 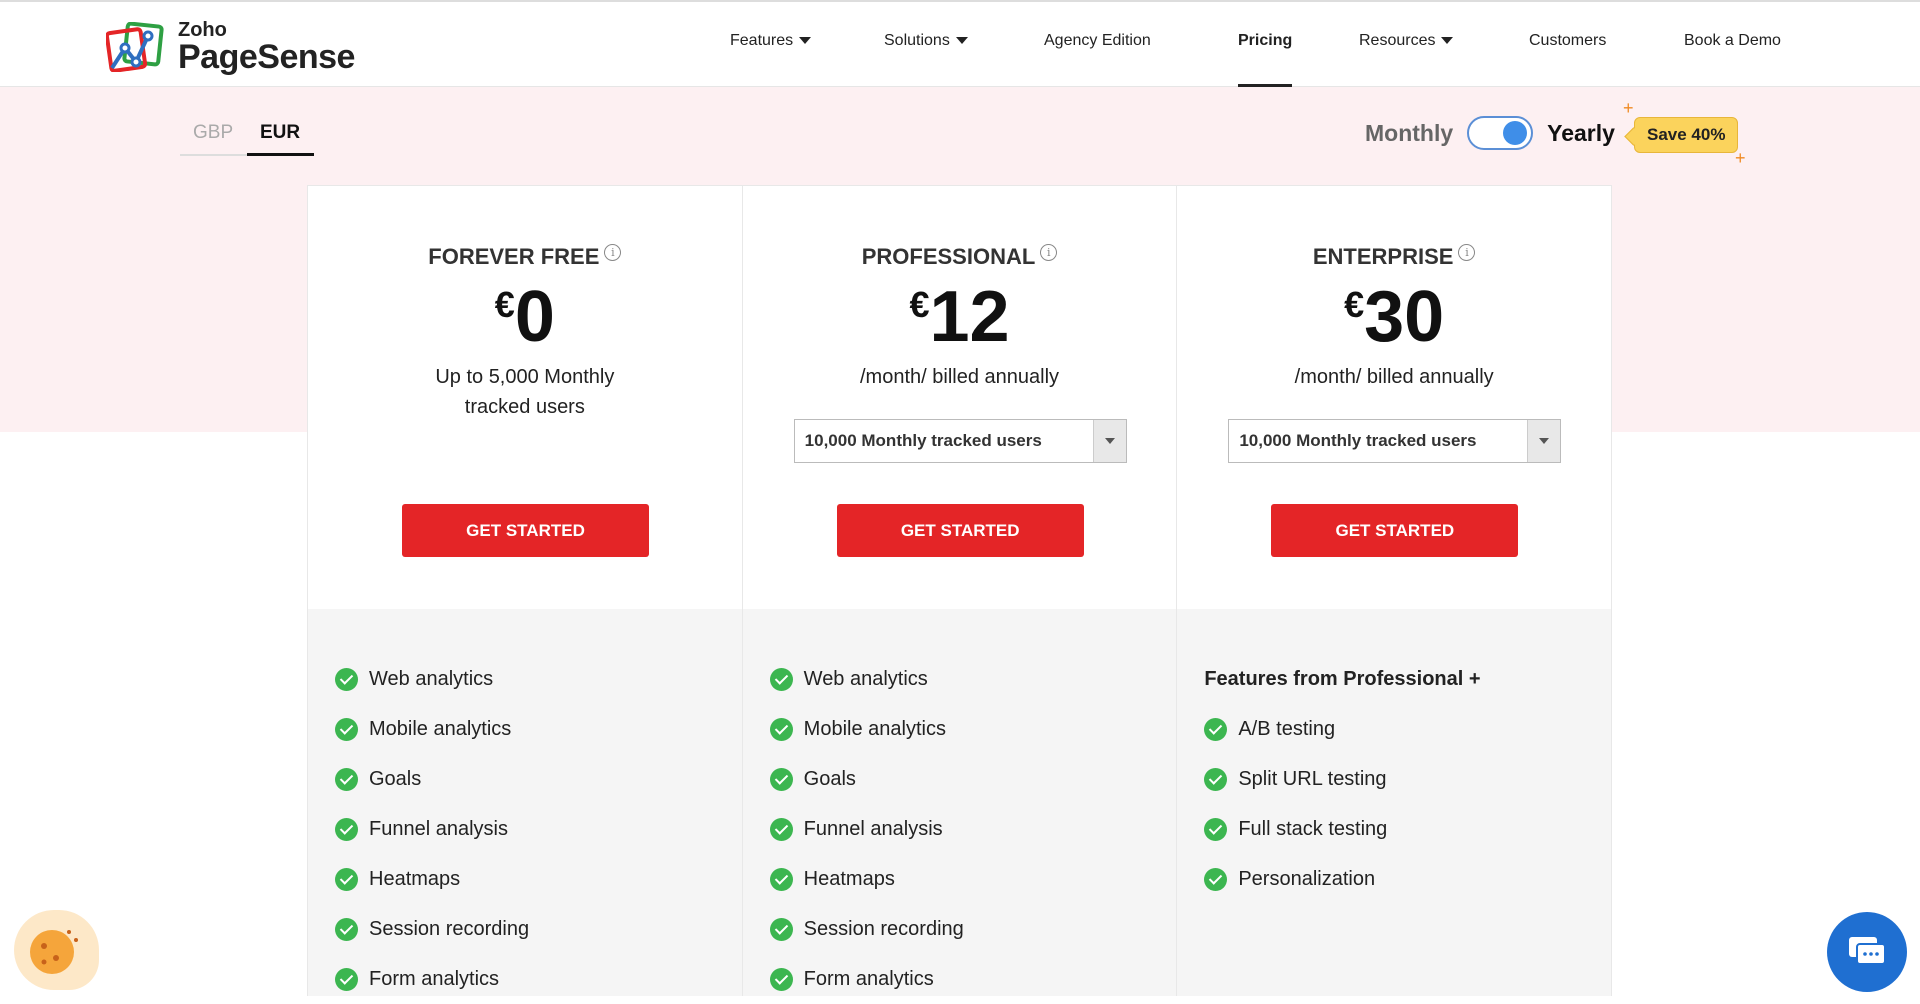 What do you see at coordinates (1515, 133) in the screenshot?
I see `toggle-knob` at bounding box center [1515, 133].